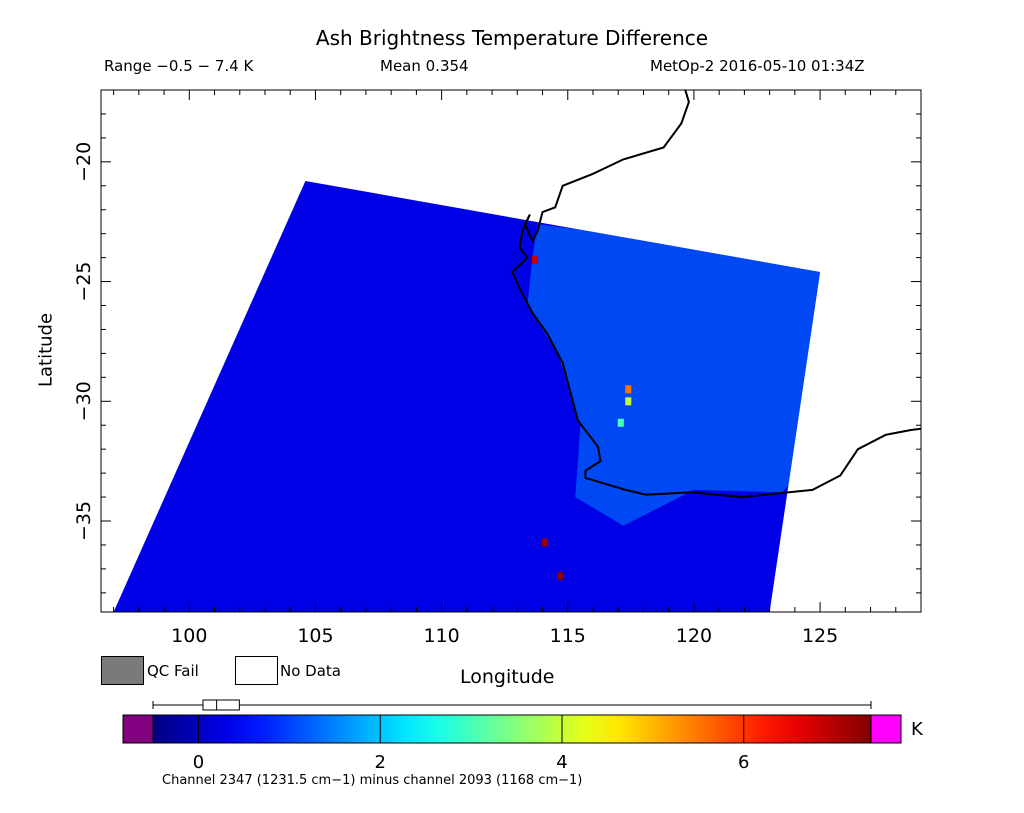 Image resolution: width=1024 pixels, height=813 pixels. What do you see at coordinates (512, 729) in the screenshot?
I see `colorbar-gradient` at bounding box center [512, 729].